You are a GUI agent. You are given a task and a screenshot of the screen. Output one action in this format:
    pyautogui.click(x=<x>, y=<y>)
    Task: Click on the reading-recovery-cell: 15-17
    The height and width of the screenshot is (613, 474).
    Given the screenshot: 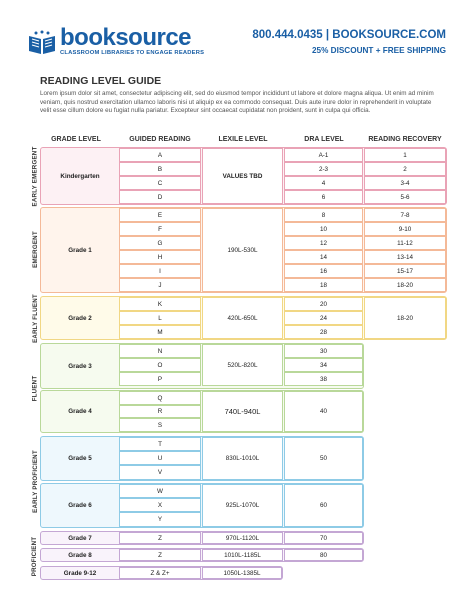 What is the action you would take?
    pyautogui.click(x=405, y=271)
    